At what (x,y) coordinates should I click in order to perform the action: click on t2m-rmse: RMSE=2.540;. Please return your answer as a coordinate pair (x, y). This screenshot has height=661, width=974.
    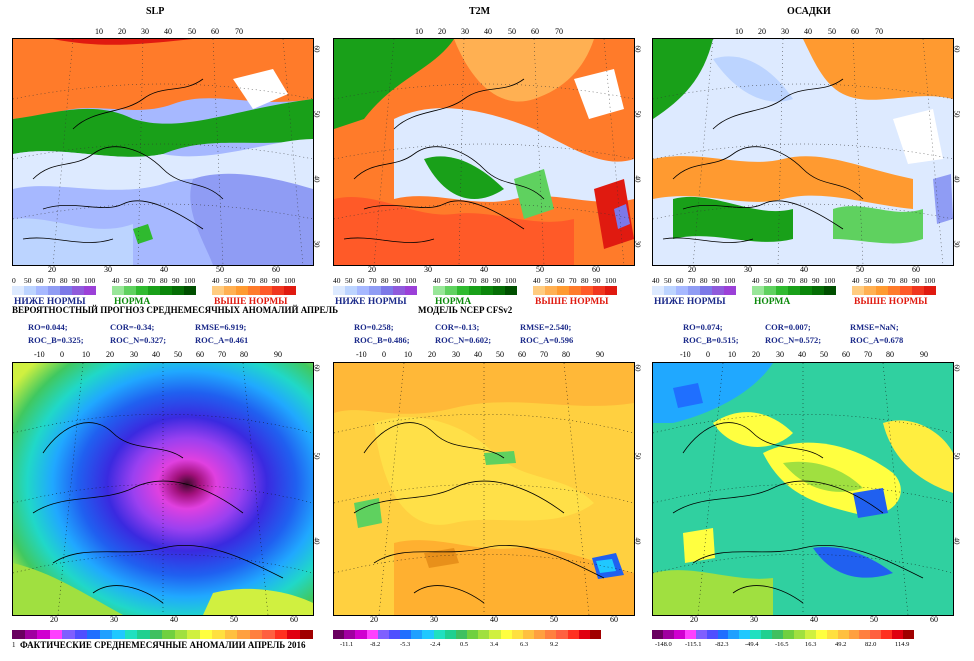
    Looking at the image, I should click on (546, 327).